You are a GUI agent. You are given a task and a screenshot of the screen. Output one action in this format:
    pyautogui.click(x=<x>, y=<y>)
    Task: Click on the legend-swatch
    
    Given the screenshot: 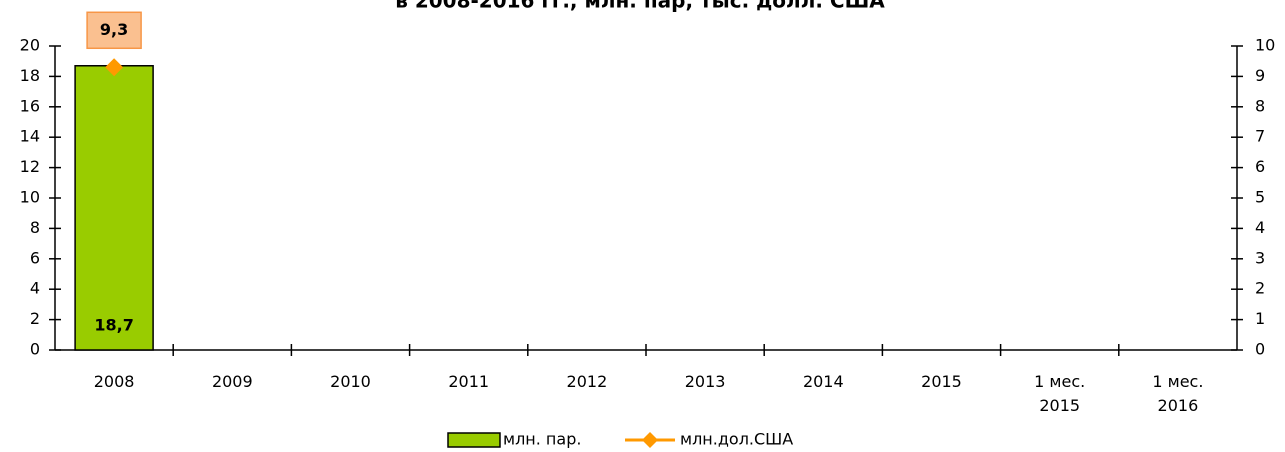 What is the action you would take?
    pyautogui.click(x=474, y=440)
    